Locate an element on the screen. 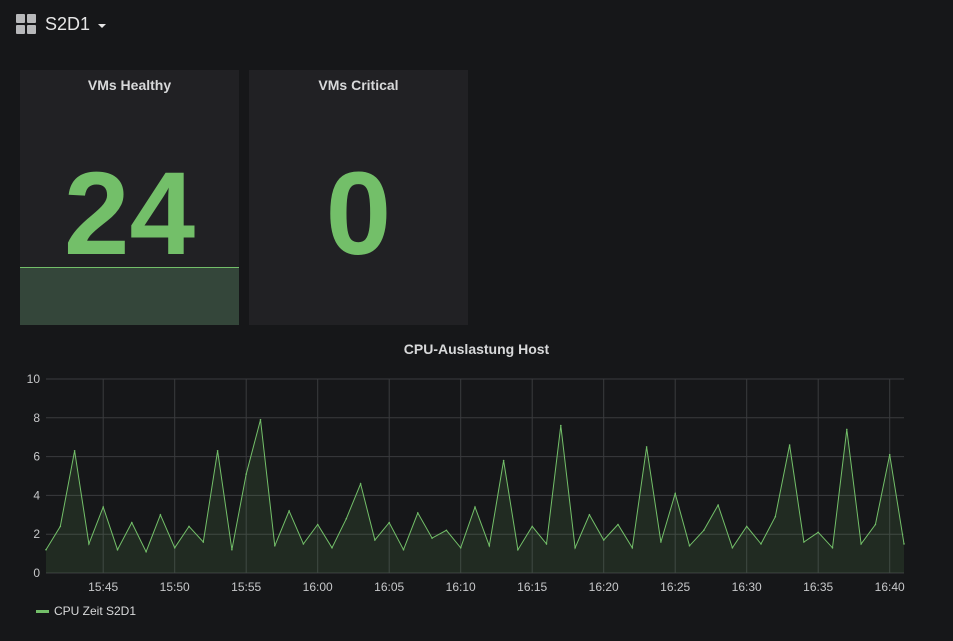 The width and height of the screenshot is (953, 641). stat-panel-vms-critical: VMs Critical 0 is located at coordinates (358, 197).